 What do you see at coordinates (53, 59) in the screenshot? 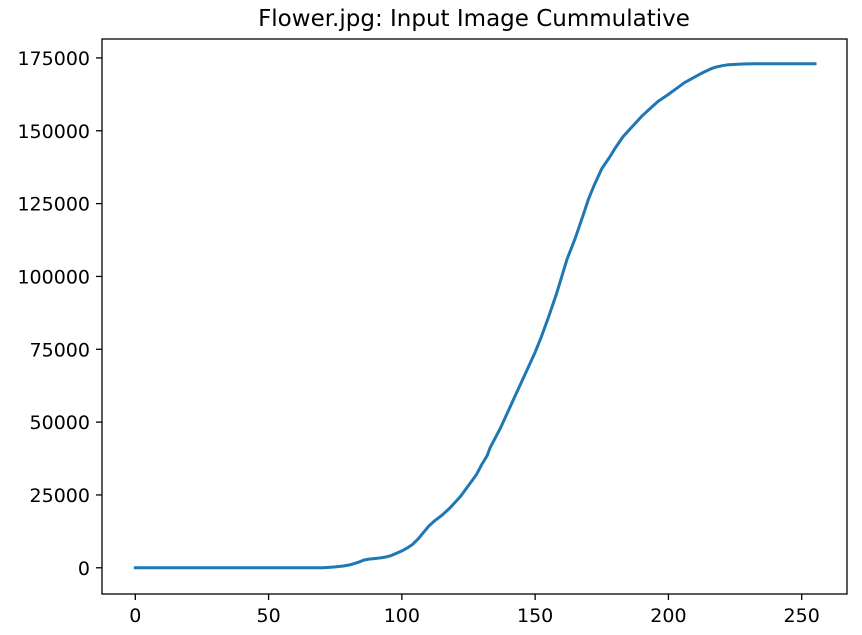
I see `y-tick-label: 175000` at bounding box center [53, 59].